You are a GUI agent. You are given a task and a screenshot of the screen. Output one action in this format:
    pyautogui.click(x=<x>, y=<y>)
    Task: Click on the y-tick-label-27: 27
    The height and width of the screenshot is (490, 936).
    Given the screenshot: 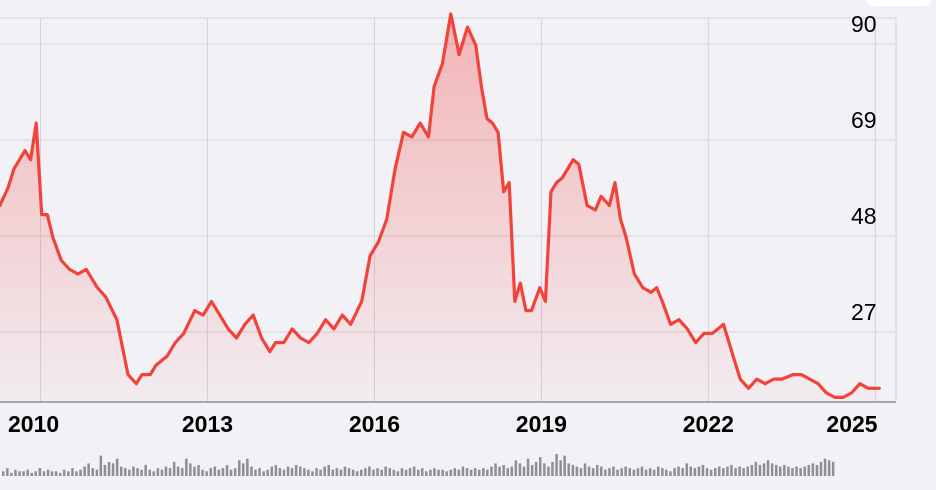 What is the action you would take?
    pyautogui.click(x=864, y=312)
    